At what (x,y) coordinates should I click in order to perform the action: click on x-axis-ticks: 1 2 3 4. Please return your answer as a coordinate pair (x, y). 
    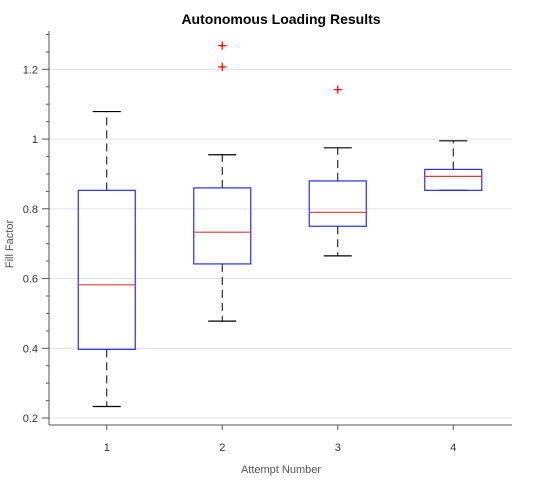
    Looking at the image, I should click on (280, 439).